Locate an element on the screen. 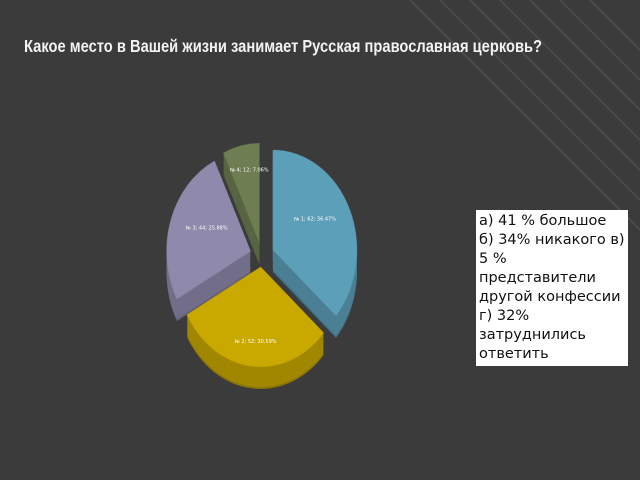  data-label: № 3; 44; 25.88% is located at coordinates (207, 229).